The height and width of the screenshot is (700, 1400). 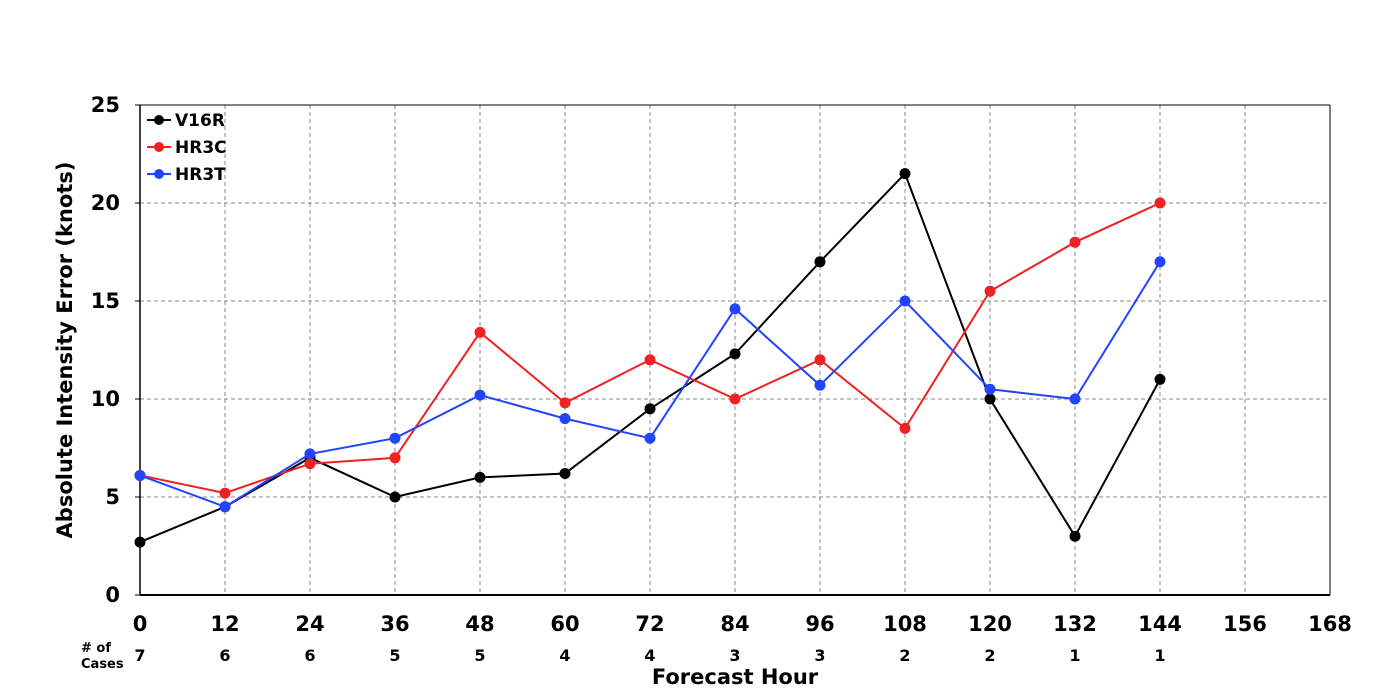 I want to click on legend-label: HR3T, so click(x=200, y=175).